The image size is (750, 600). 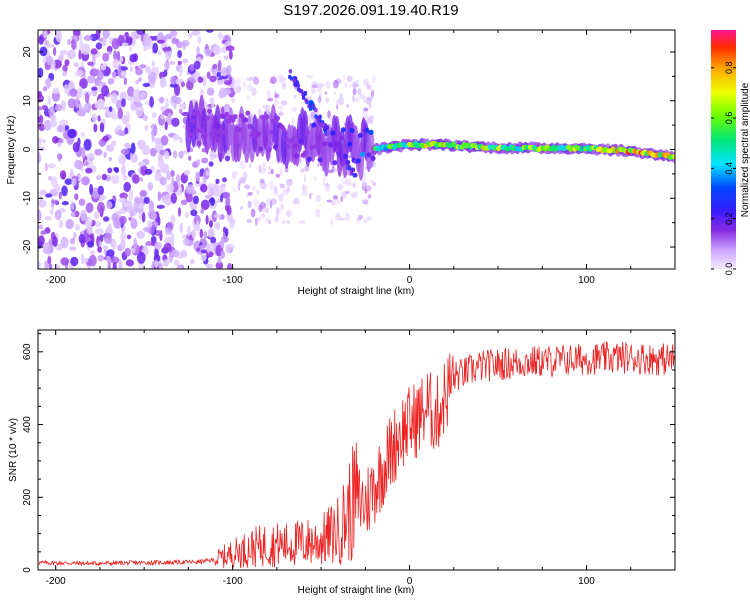 I want to click on x-tick-label: -200, so click(x=56, y=280).